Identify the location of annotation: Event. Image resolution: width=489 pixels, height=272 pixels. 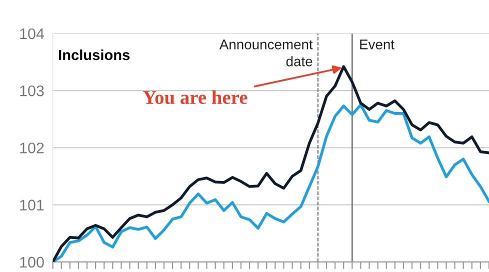
(377, 45).